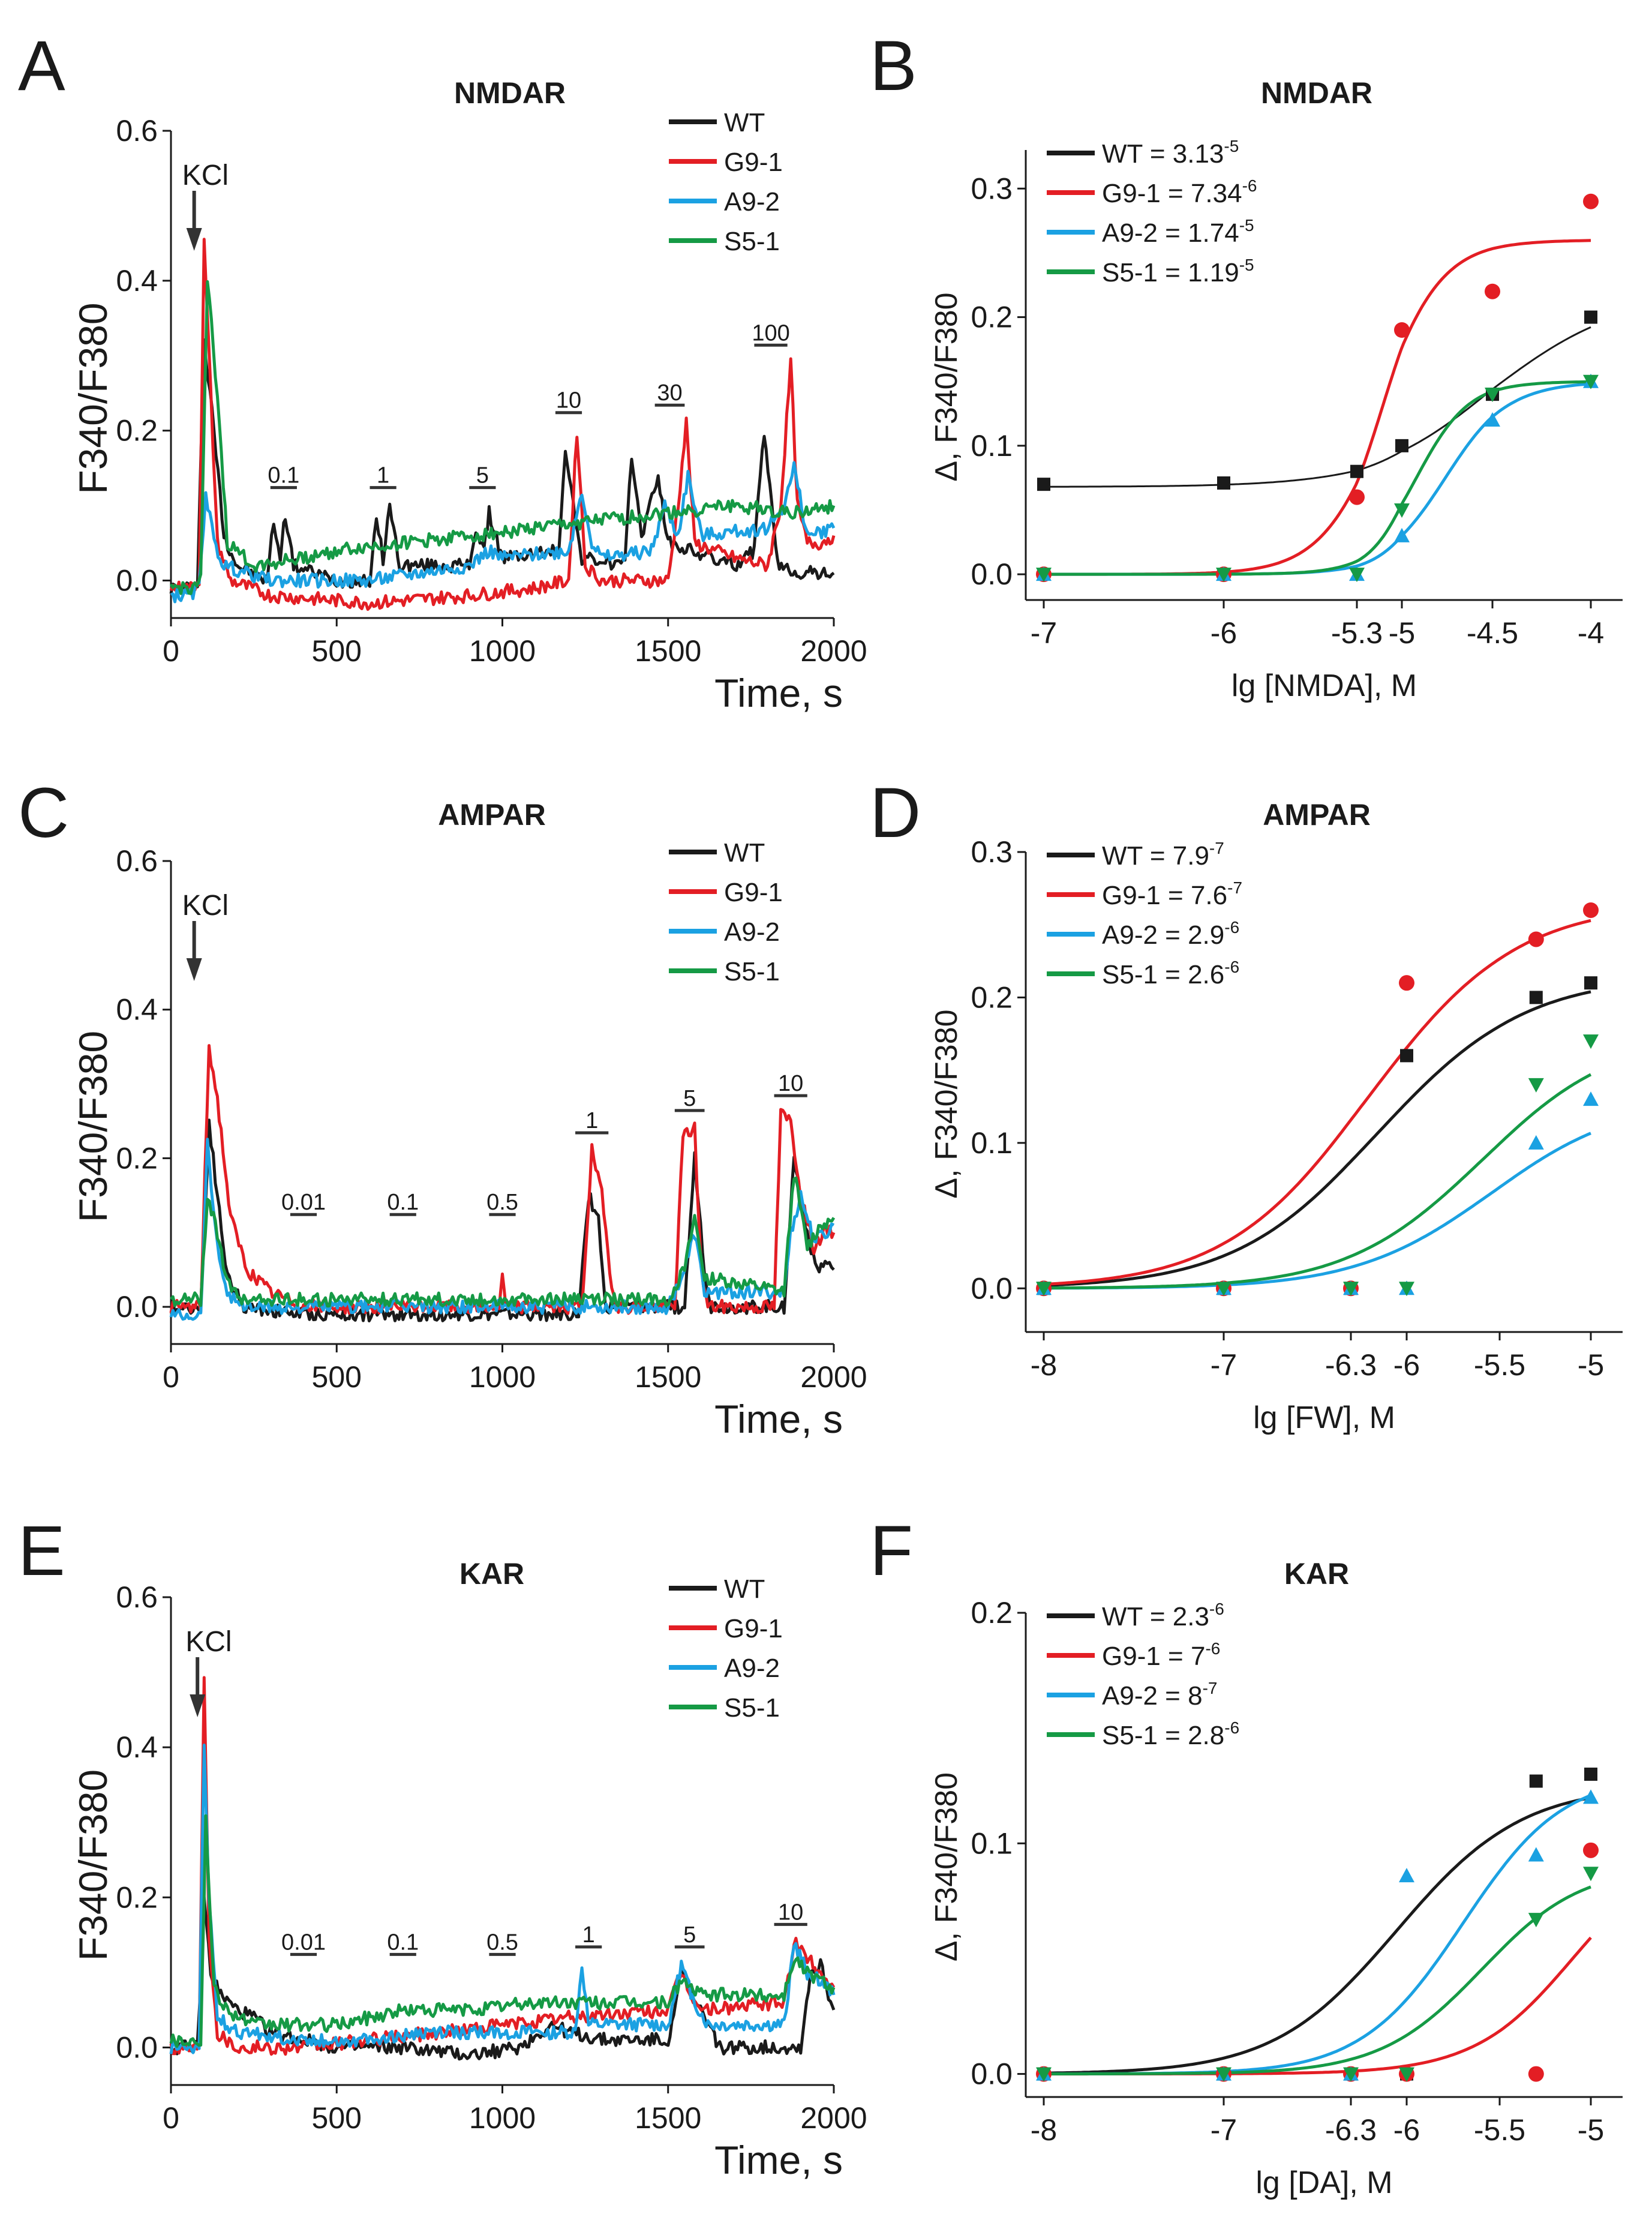 The height and width of the screenshot is (2226, 1652). I want to click on y-tick-label: 0.3, so click(992, 852).